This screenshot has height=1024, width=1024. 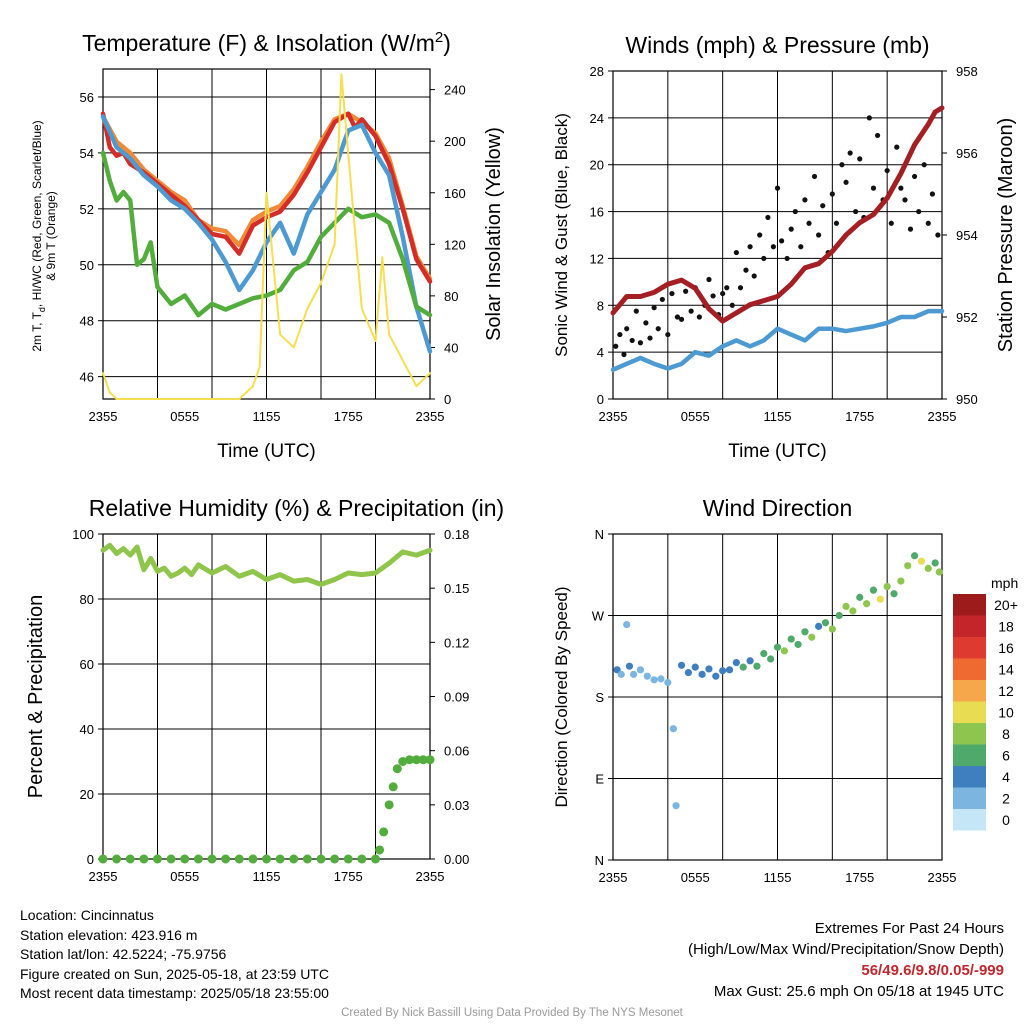 I want to click on title-superscript: 2, so click(x=439, y=37).